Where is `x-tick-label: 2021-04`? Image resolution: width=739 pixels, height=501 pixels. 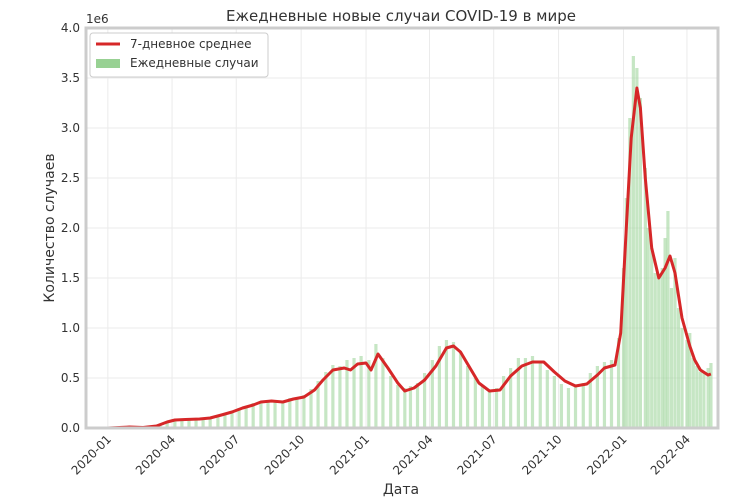
x-tick-label: 2021-04 is located at coordinates (412, 454).